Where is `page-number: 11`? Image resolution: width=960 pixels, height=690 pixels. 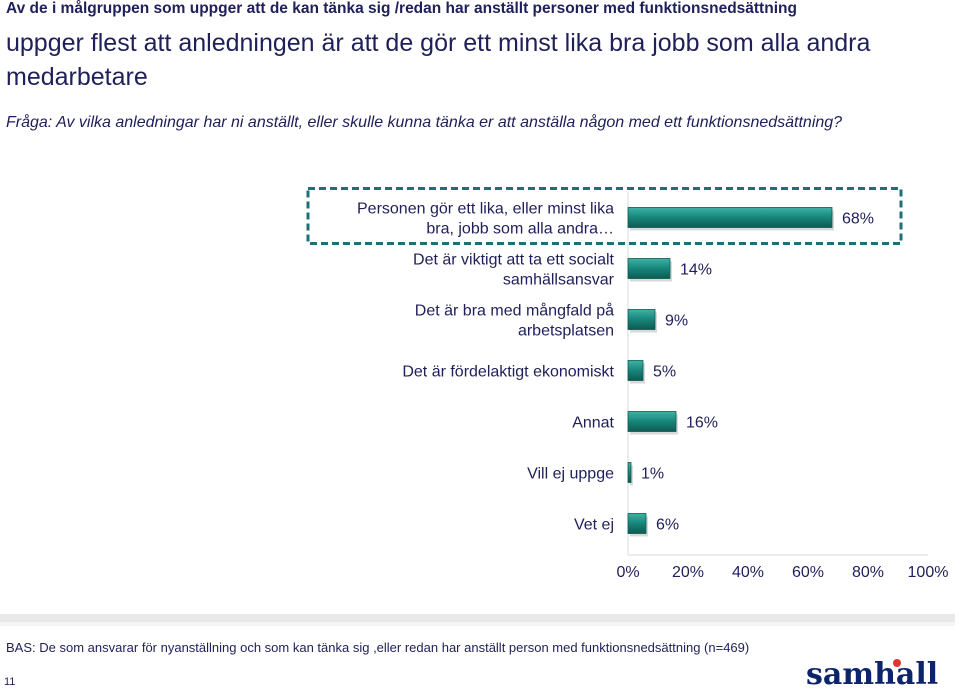 page-number: 11 is located at coordinates (10, 682).